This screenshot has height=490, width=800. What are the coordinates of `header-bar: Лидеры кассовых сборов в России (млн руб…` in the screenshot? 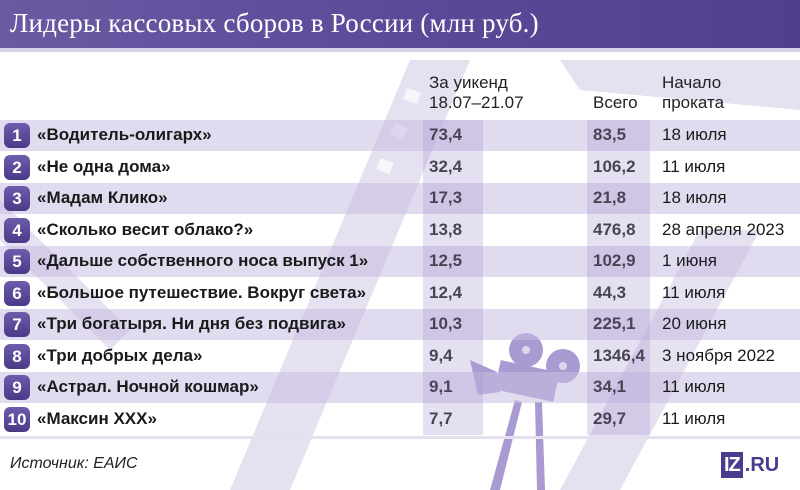 It's located at (400, 24).